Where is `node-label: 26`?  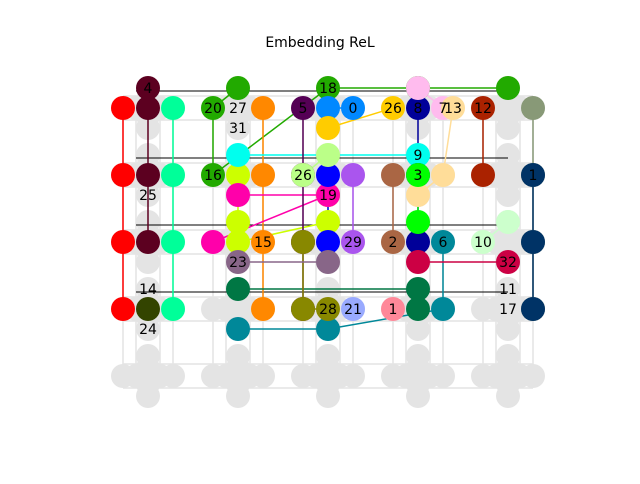
node-label: 26 is located at coordinates (303, 176).